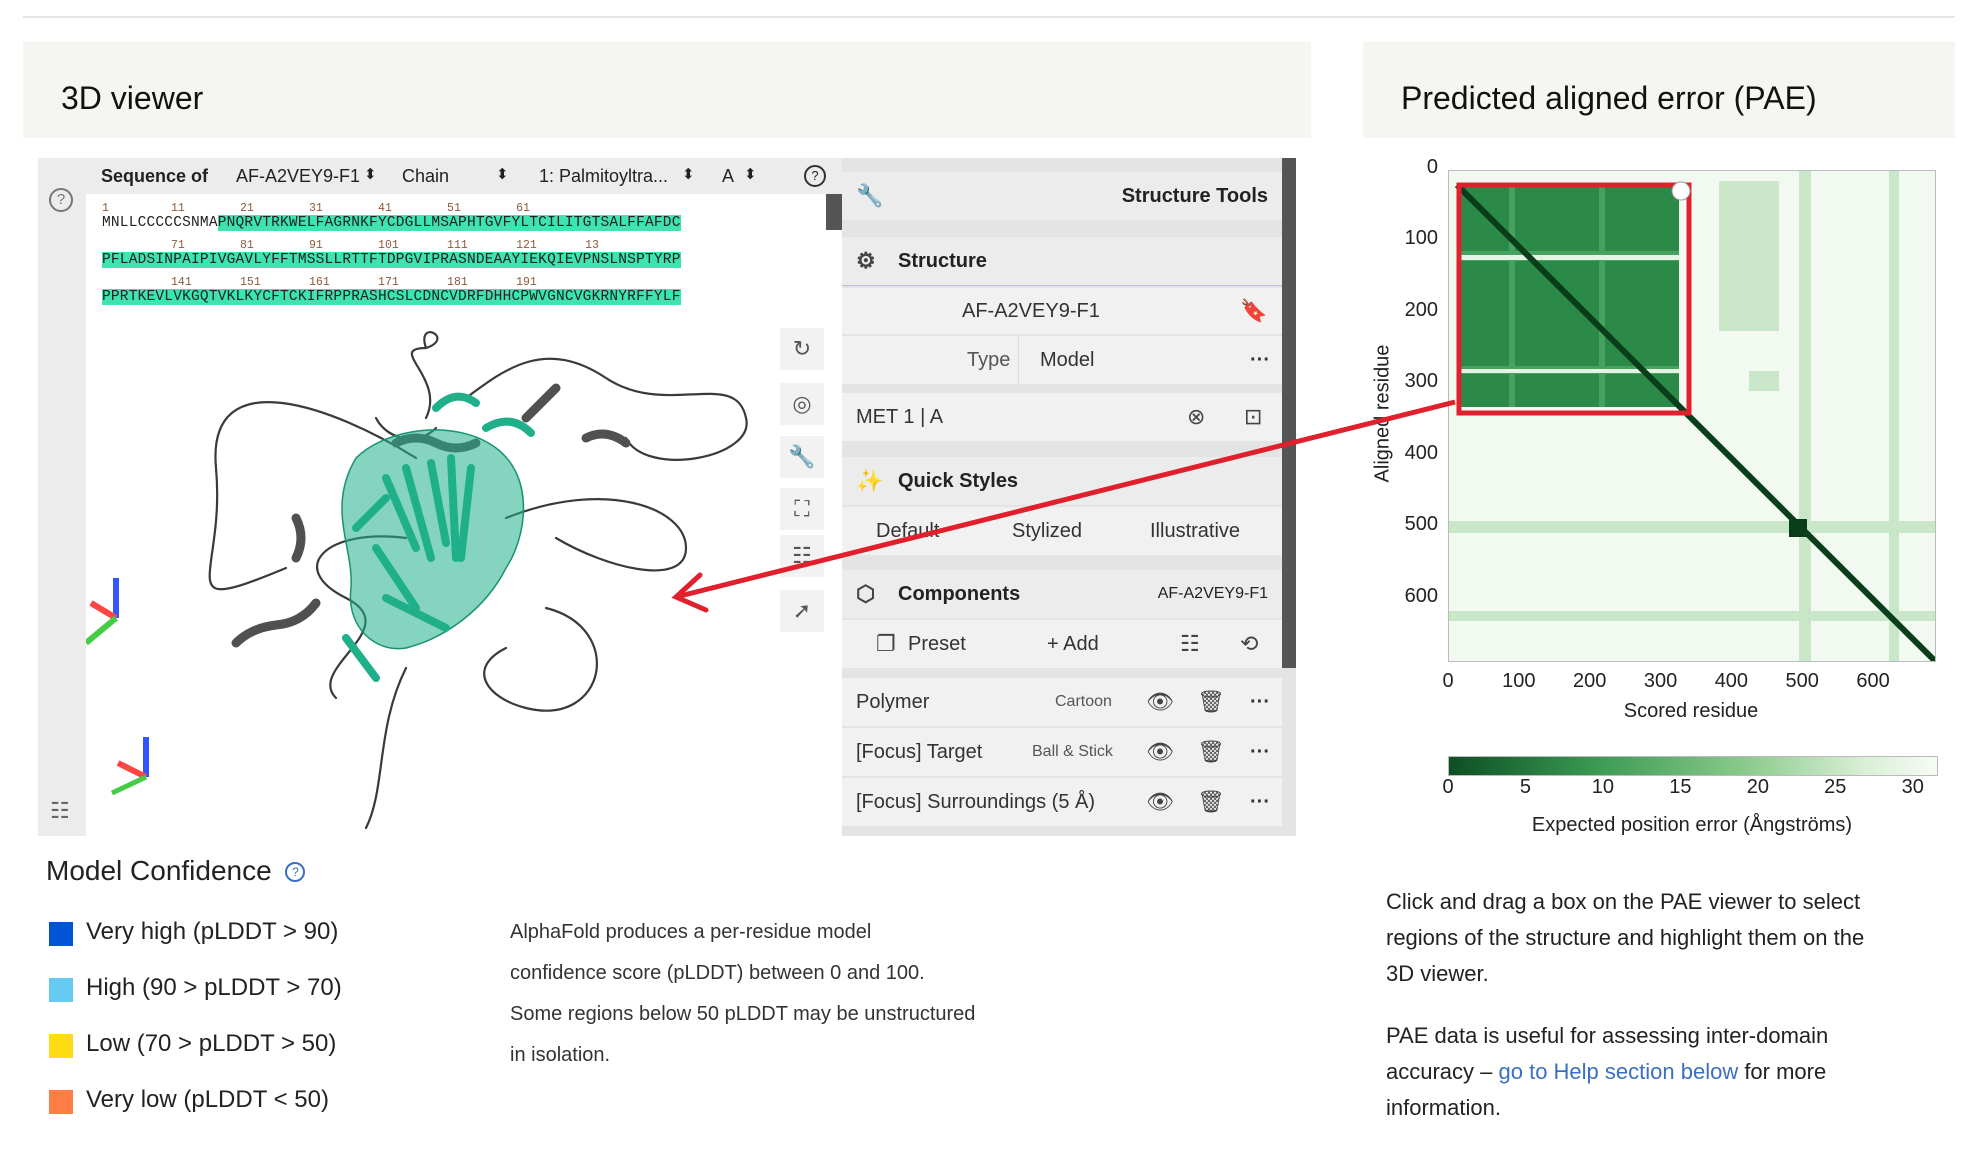 The height and width of the screenshot is (1152, 1978). I want to click on protein-render, so click(416, 580).